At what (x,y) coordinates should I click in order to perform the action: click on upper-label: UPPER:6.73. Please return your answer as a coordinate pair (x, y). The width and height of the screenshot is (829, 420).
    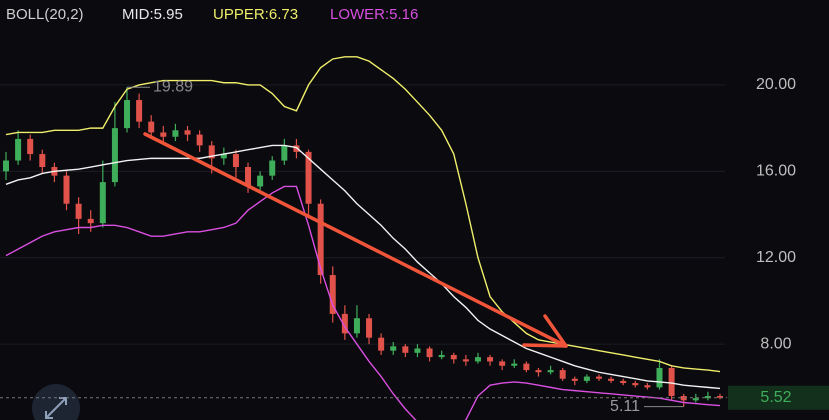
    Looking at the image, I should click on (255, 14).